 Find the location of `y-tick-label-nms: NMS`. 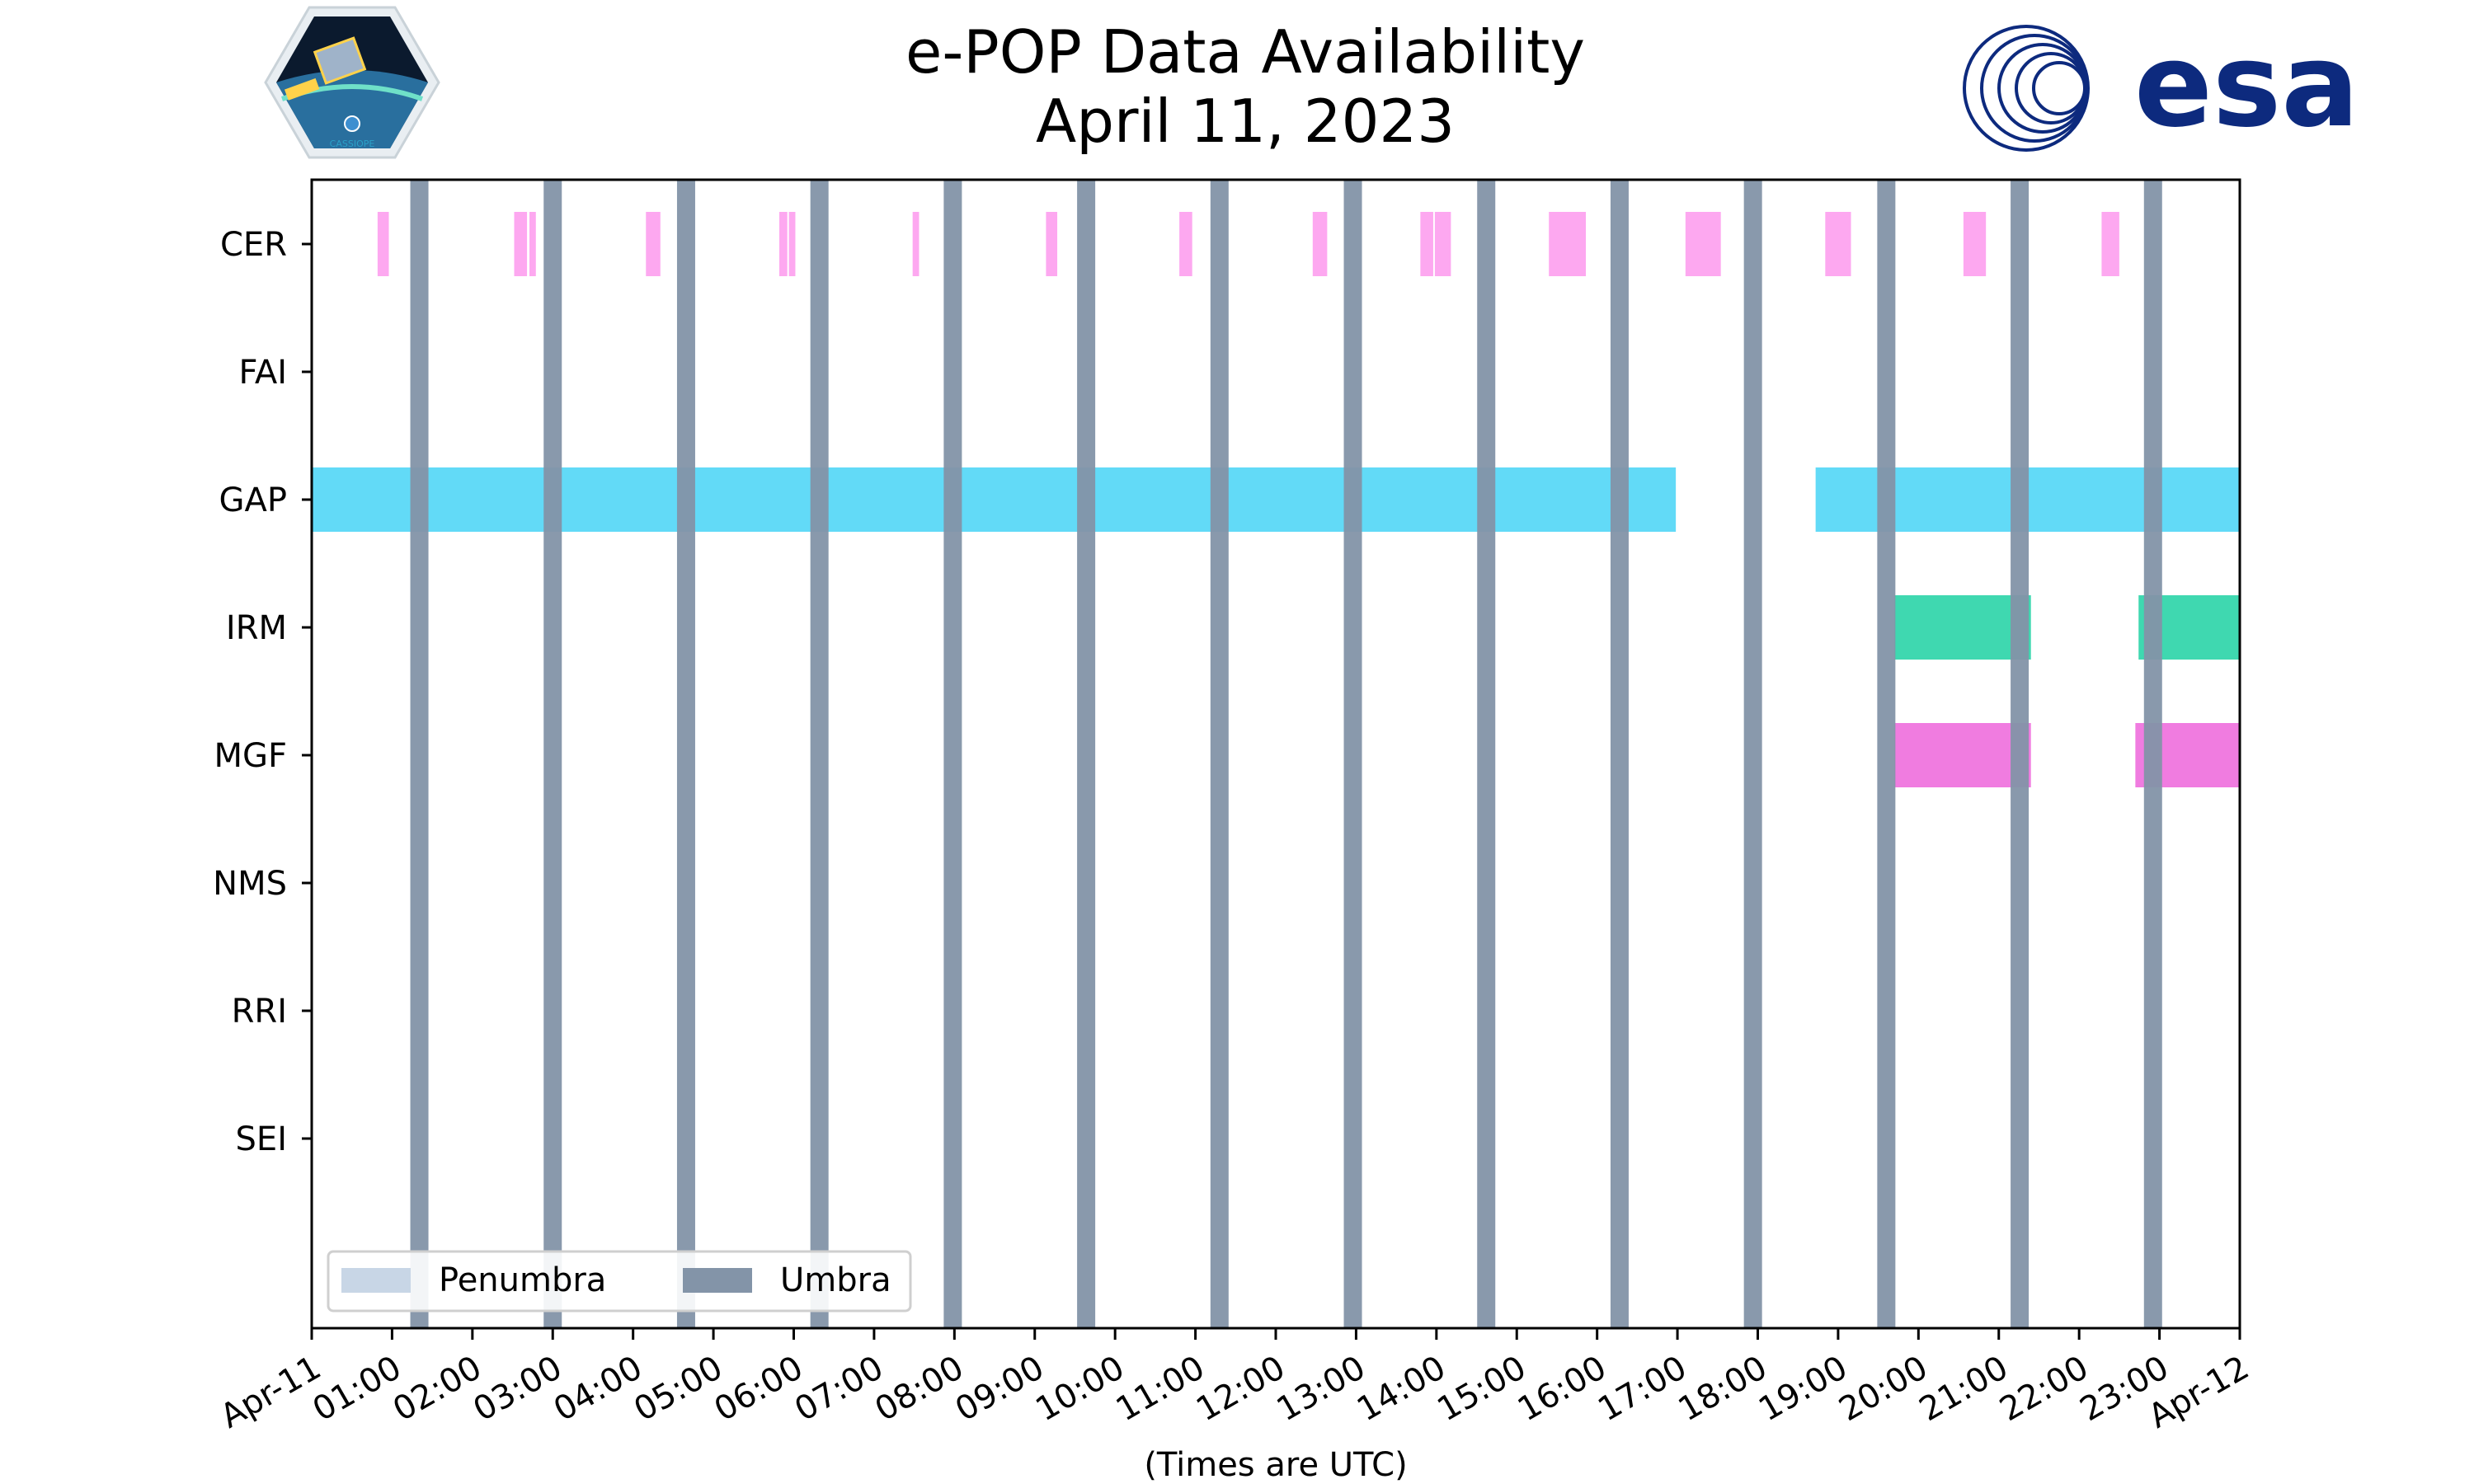

y-tick-label-nms: NMS is located at coordinates (250, 884).